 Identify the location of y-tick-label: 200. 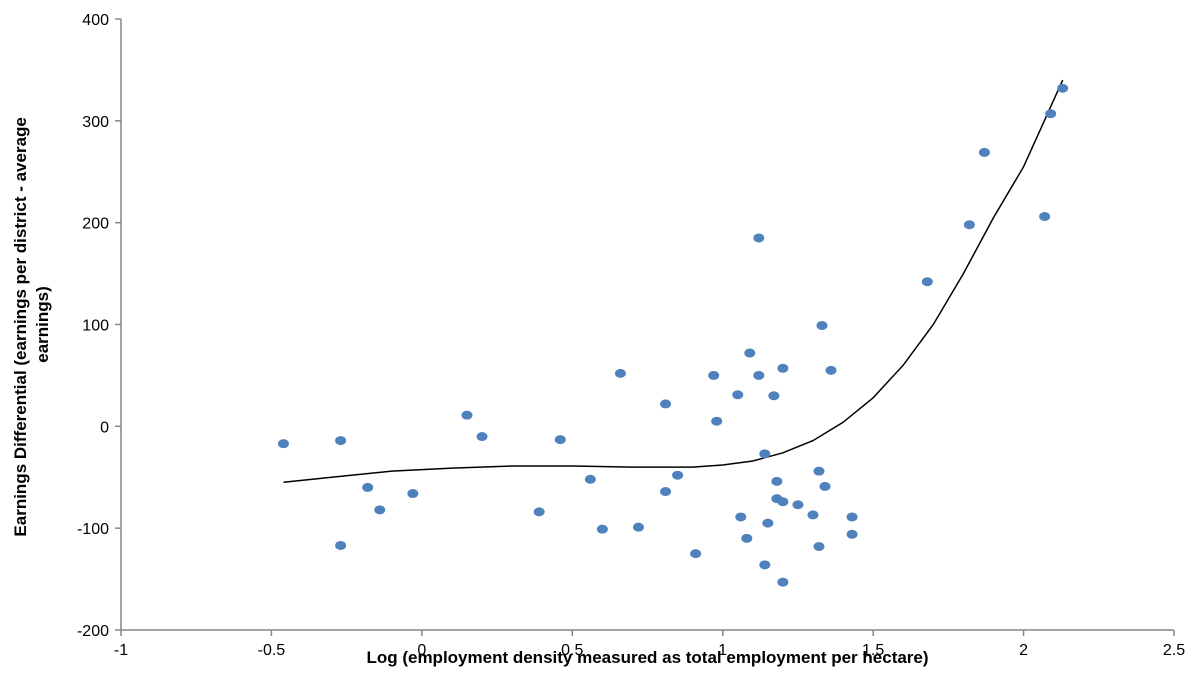
(95, 224).